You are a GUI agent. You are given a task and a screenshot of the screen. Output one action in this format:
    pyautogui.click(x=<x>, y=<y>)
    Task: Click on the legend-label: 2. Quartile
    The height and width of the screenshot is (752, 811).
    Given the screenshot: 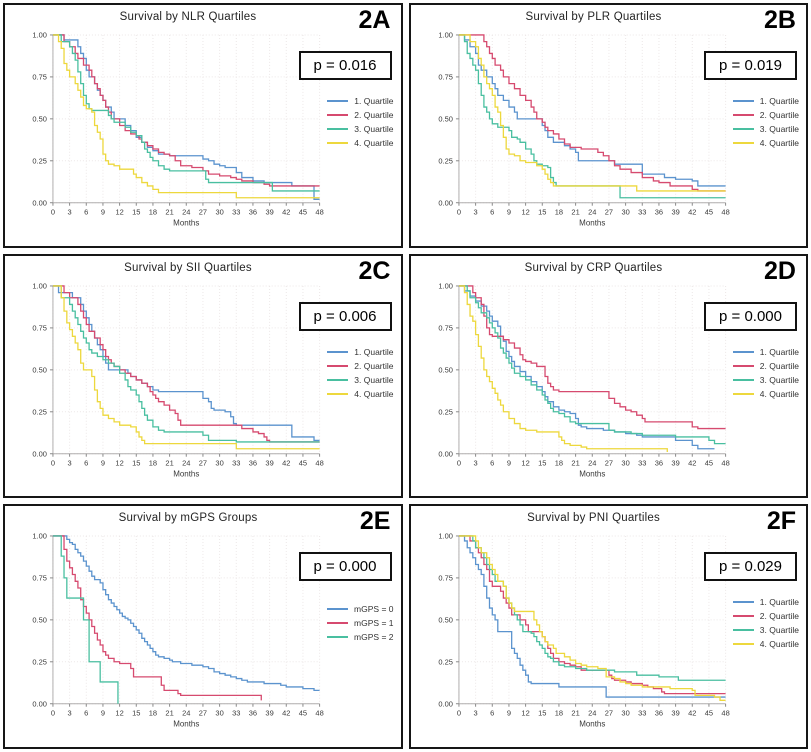 What is the action you would take?
    pyautogui.click(x=374, y=365)
    